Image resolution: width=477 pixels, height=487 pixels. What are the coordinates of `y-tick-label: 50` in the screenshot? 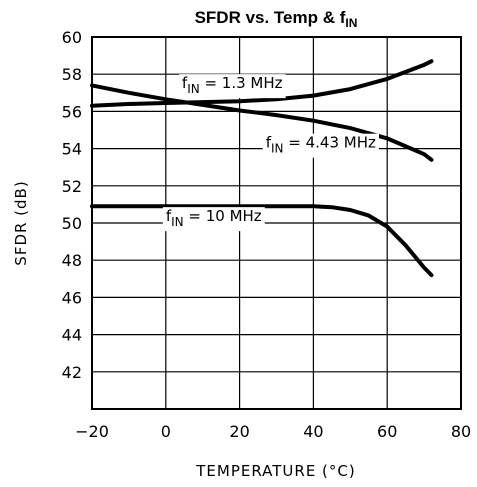 It's located at (72, 223).